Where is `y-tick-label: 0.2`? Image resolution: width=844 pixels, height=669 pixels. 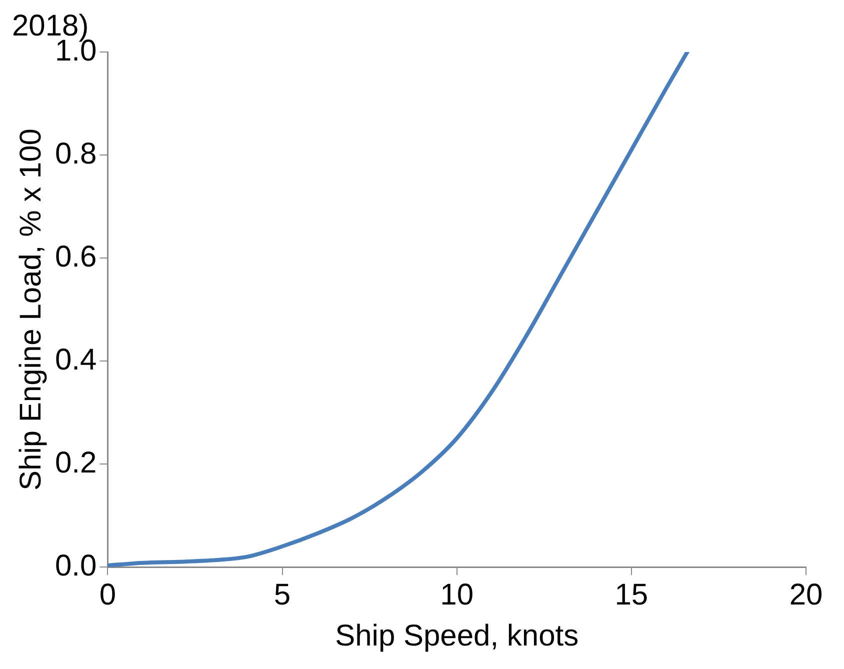
y-tick-label: 0.2 is located at coordinates (75, 463).